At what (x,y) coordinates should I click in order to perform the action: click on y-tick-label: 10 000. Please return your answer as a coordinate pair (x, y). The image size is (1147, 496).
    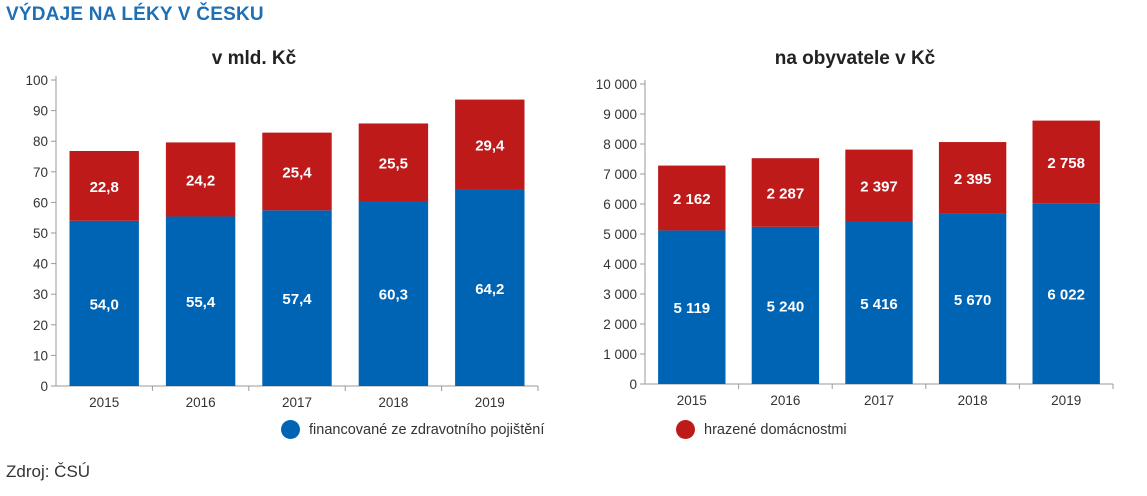
    Looking at the image, I should click on (616, 84).